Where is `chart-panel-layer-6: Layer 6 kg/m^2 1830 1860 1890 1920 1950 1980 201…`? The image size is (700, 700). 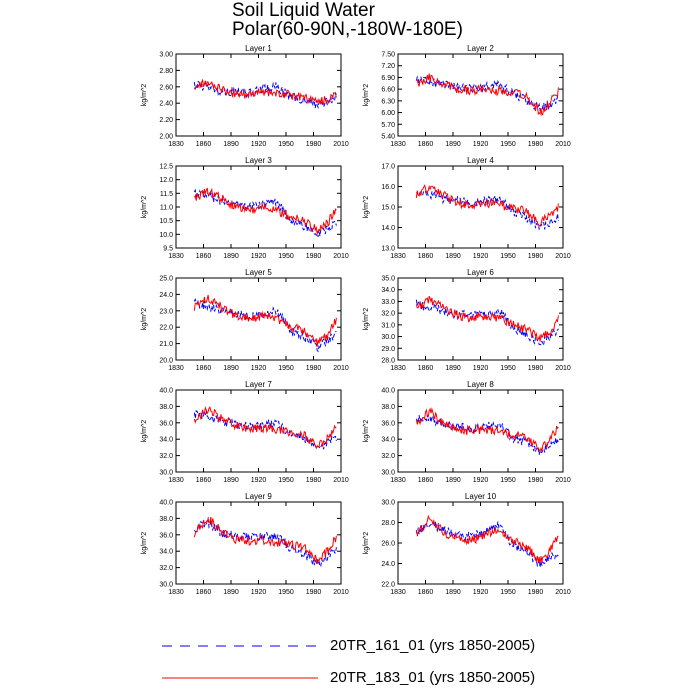
chart-panel-layer-6: Layer 6 kg/m^2 1830 1860 1890 1920 1950 1980 201… is located at coordinates (467, 320).